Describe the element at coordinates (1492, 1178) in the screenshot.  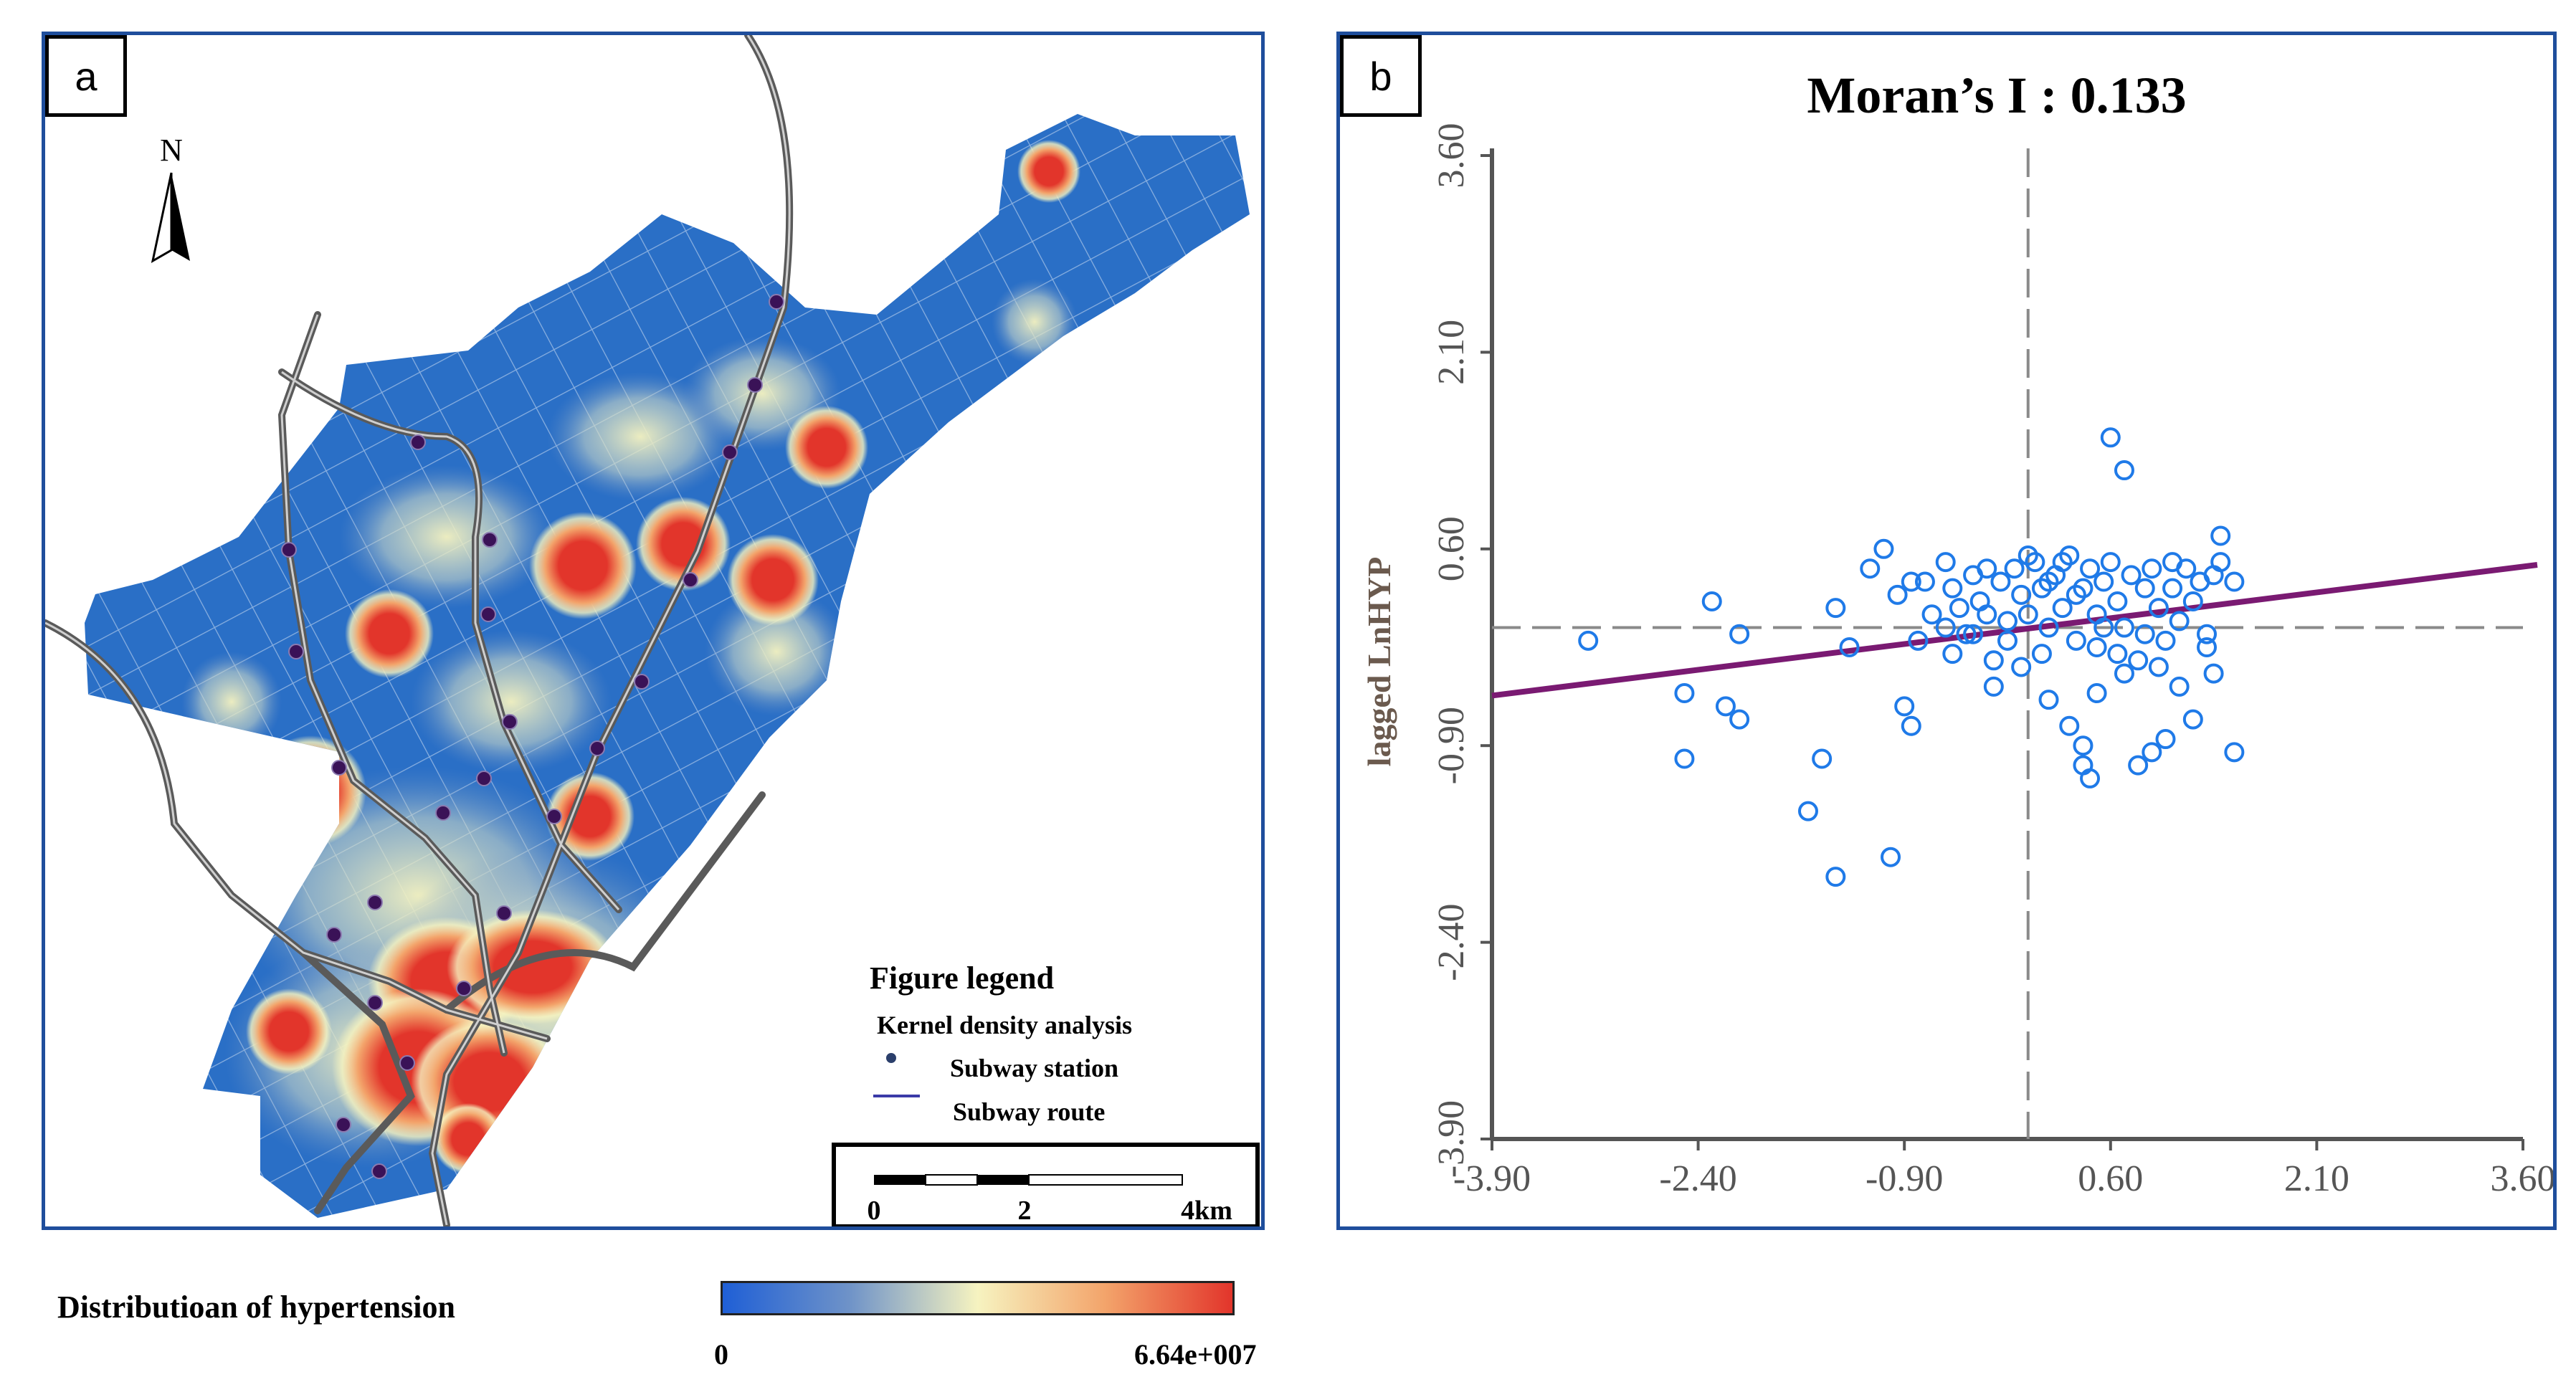
I see `x-tick-label: -3.90` at that location.